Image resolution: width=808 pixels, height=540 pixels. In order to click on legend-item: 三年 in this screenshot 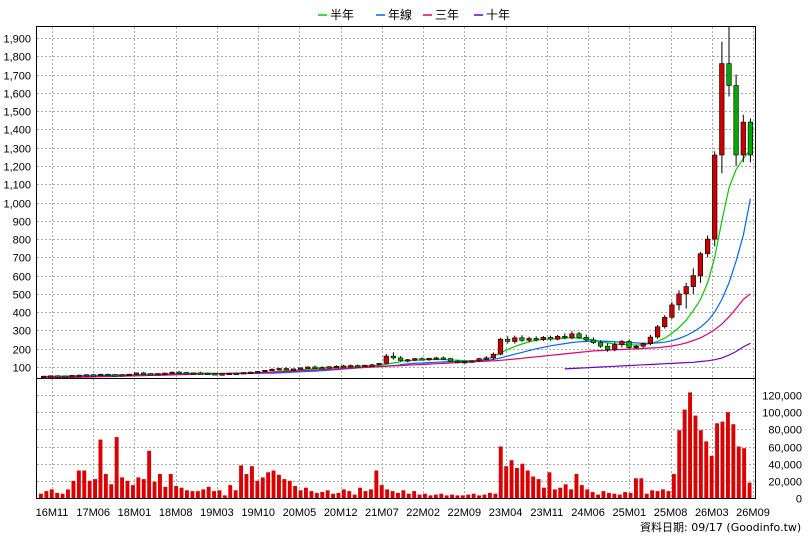, I will do `click(441, 15)`.